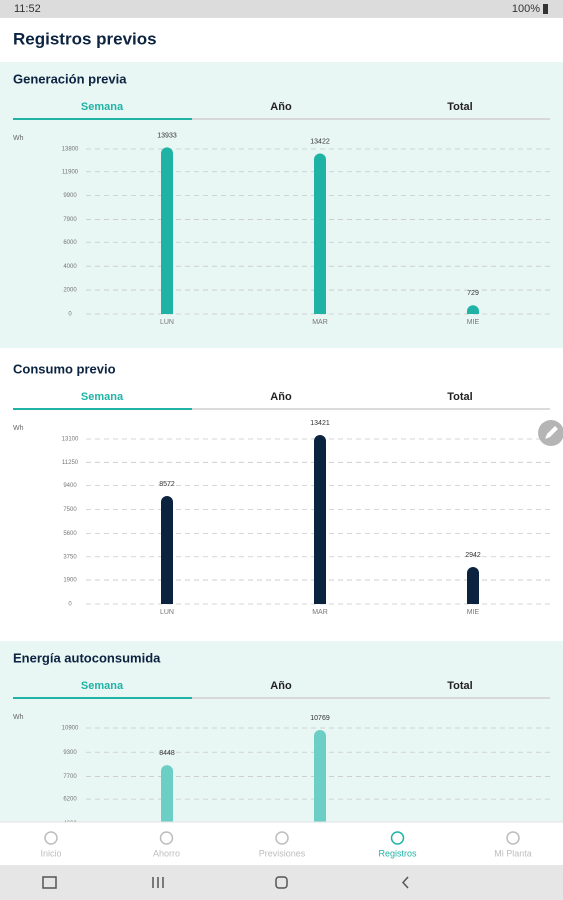  I want to click on system-recents, so click(158, 882).